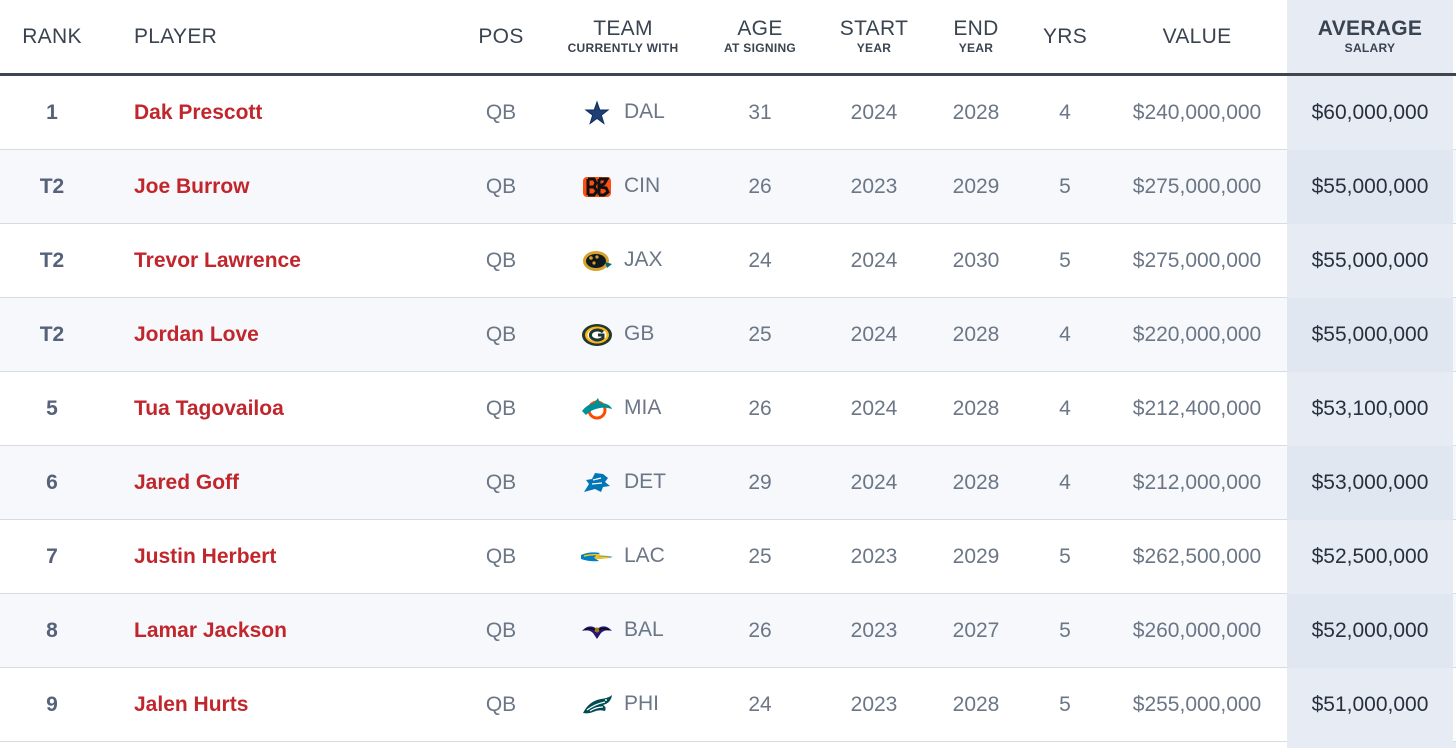 The image size is (1456, 748). Describe the element at coordinates (52, 408) in the screenshot. I see `rank-cell: 5` at that location.